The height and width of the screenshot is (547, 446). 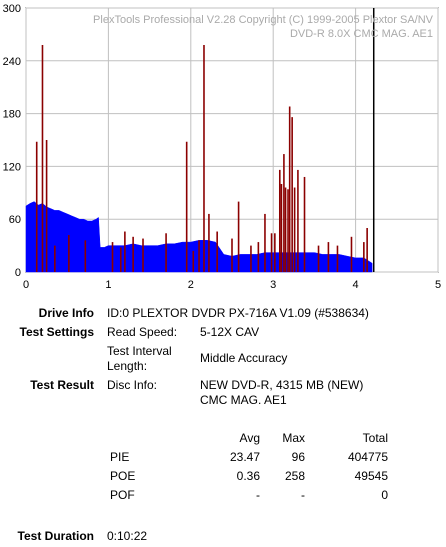 What do you see at coordinates (120, 457) in the screenshot?
I see `row-label-pie: PIE` at bounding box center [120, 457].